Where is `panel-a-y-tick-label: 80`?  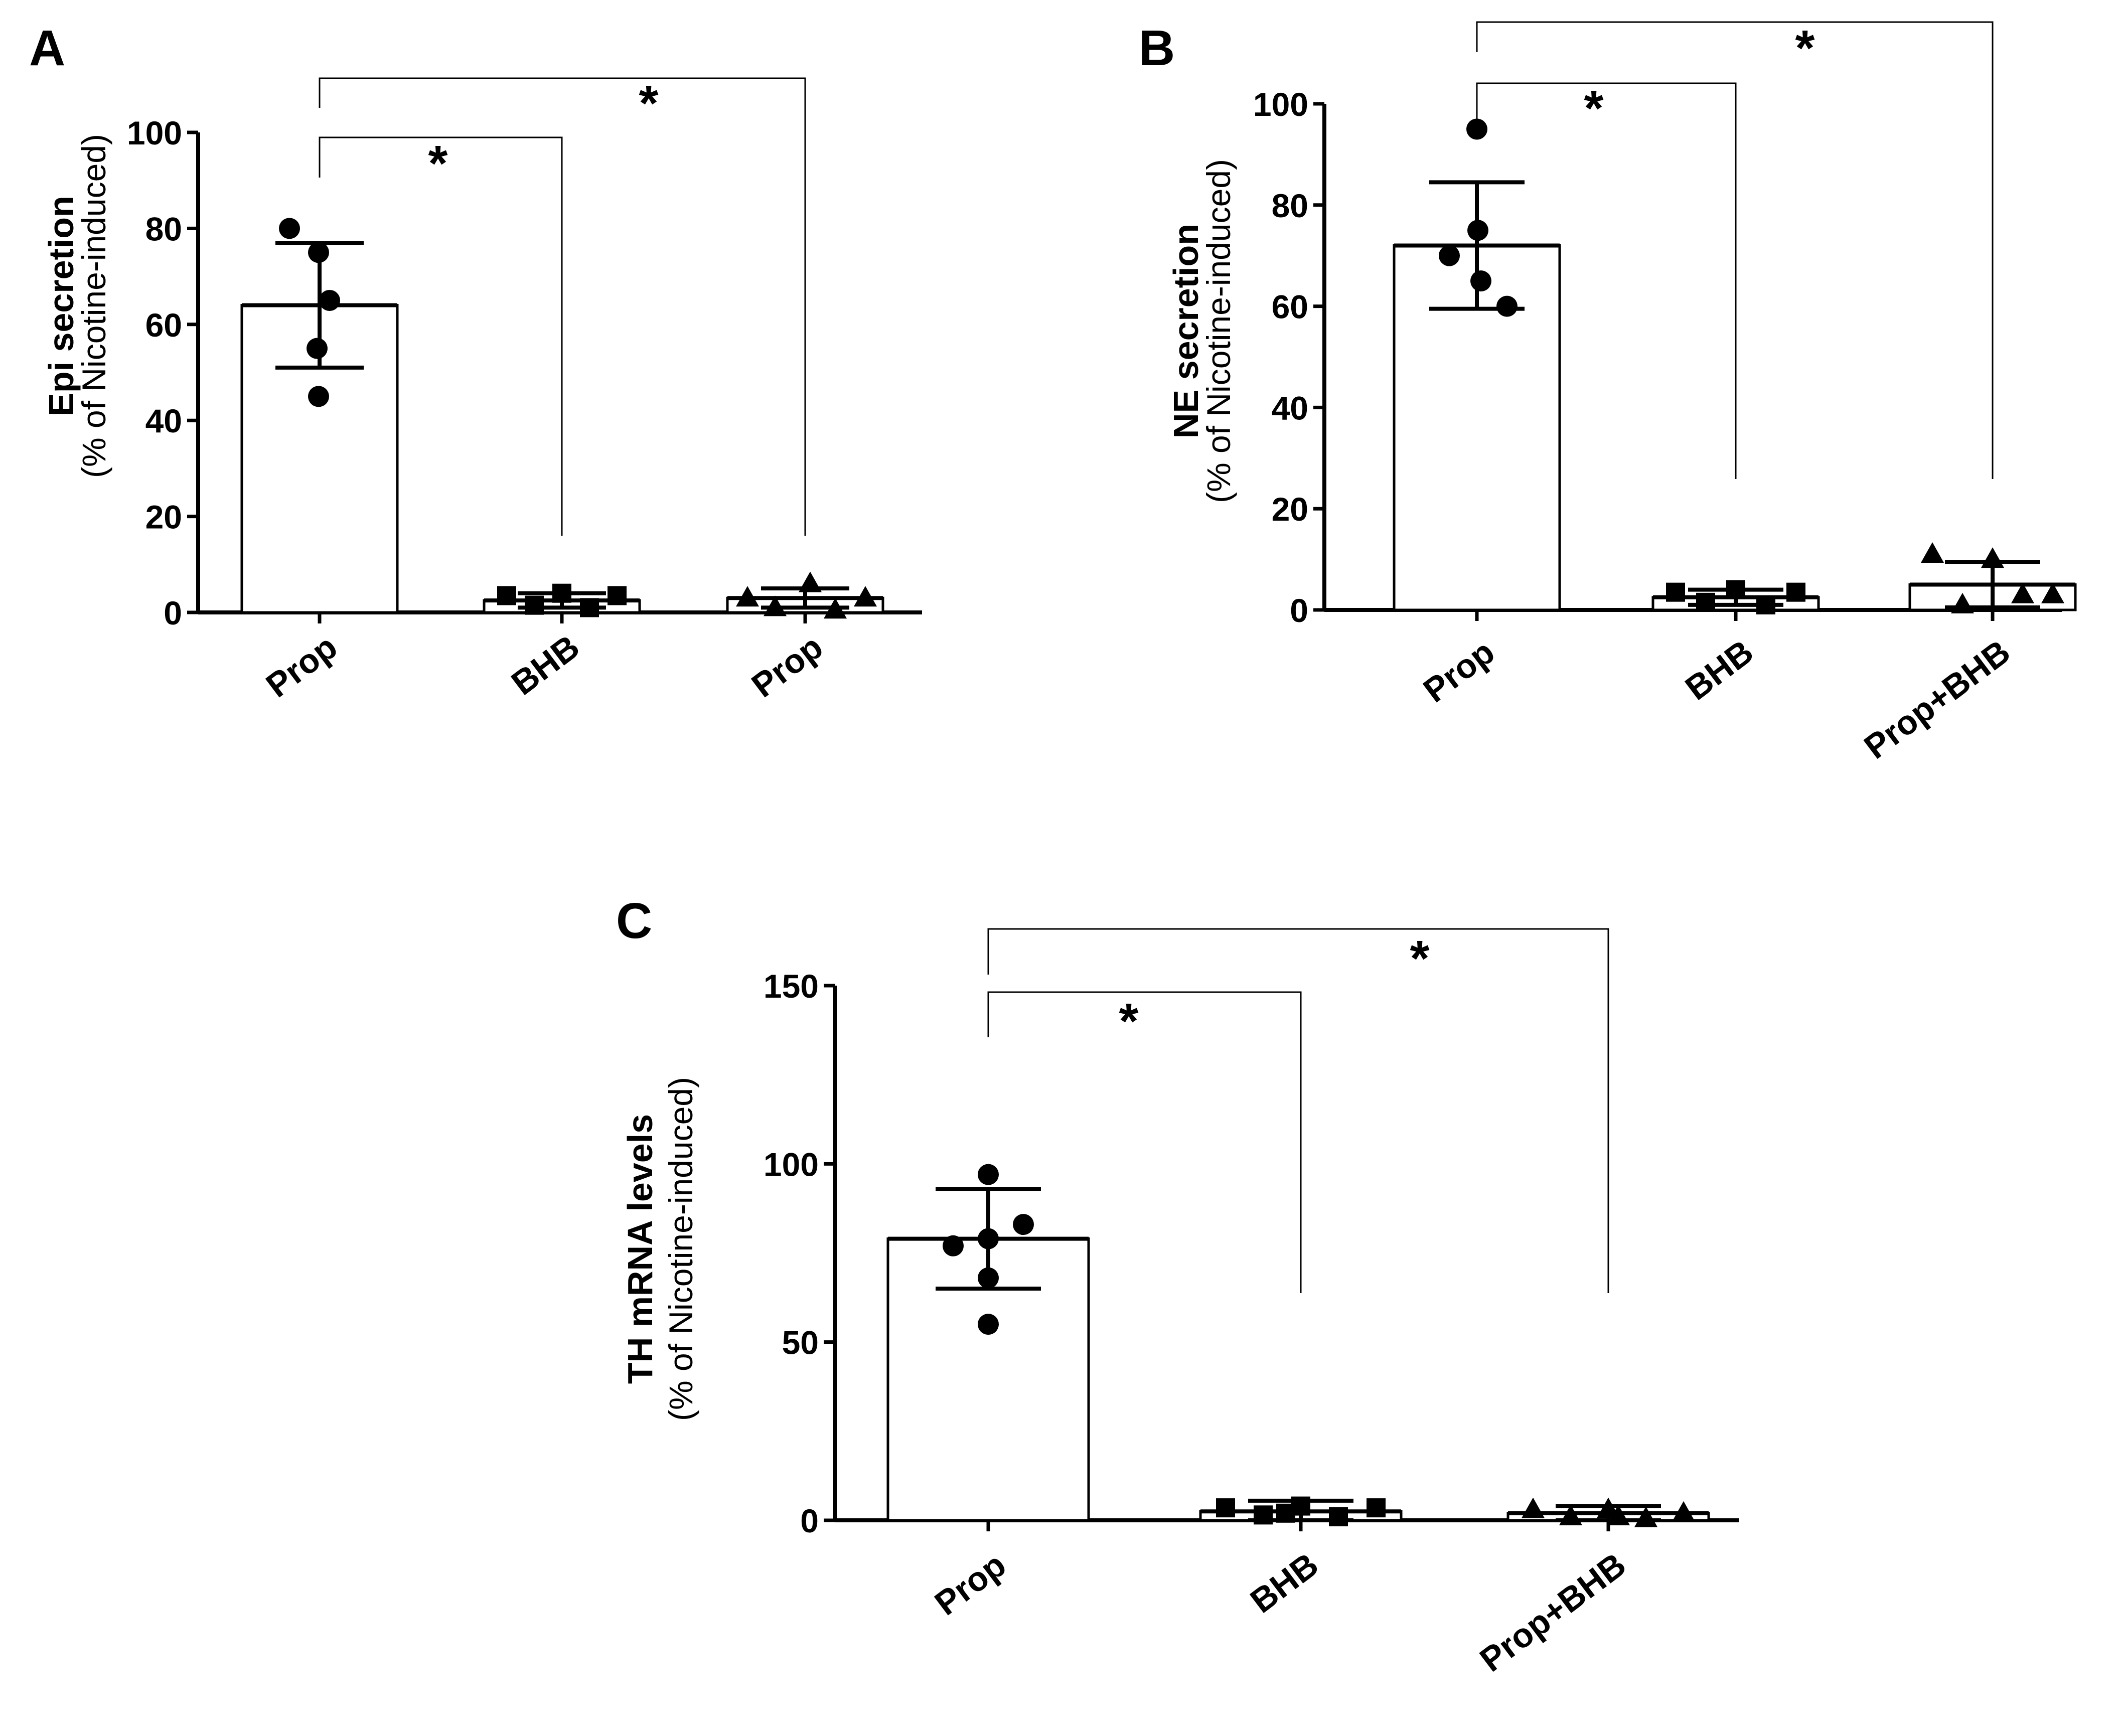
panel-a-y-tick-label: 80 is located at coordinates (163, 228).